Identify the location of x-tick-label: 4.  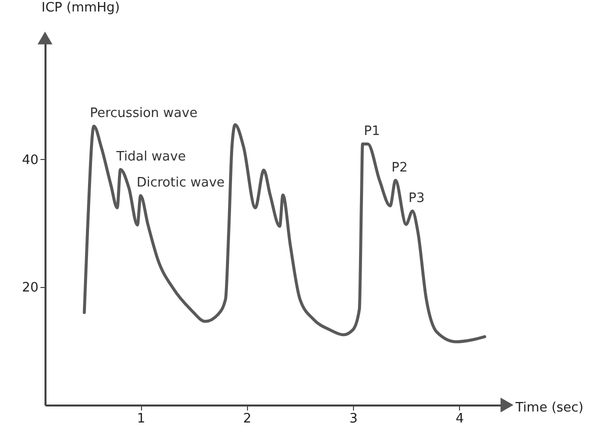
(460, 419).